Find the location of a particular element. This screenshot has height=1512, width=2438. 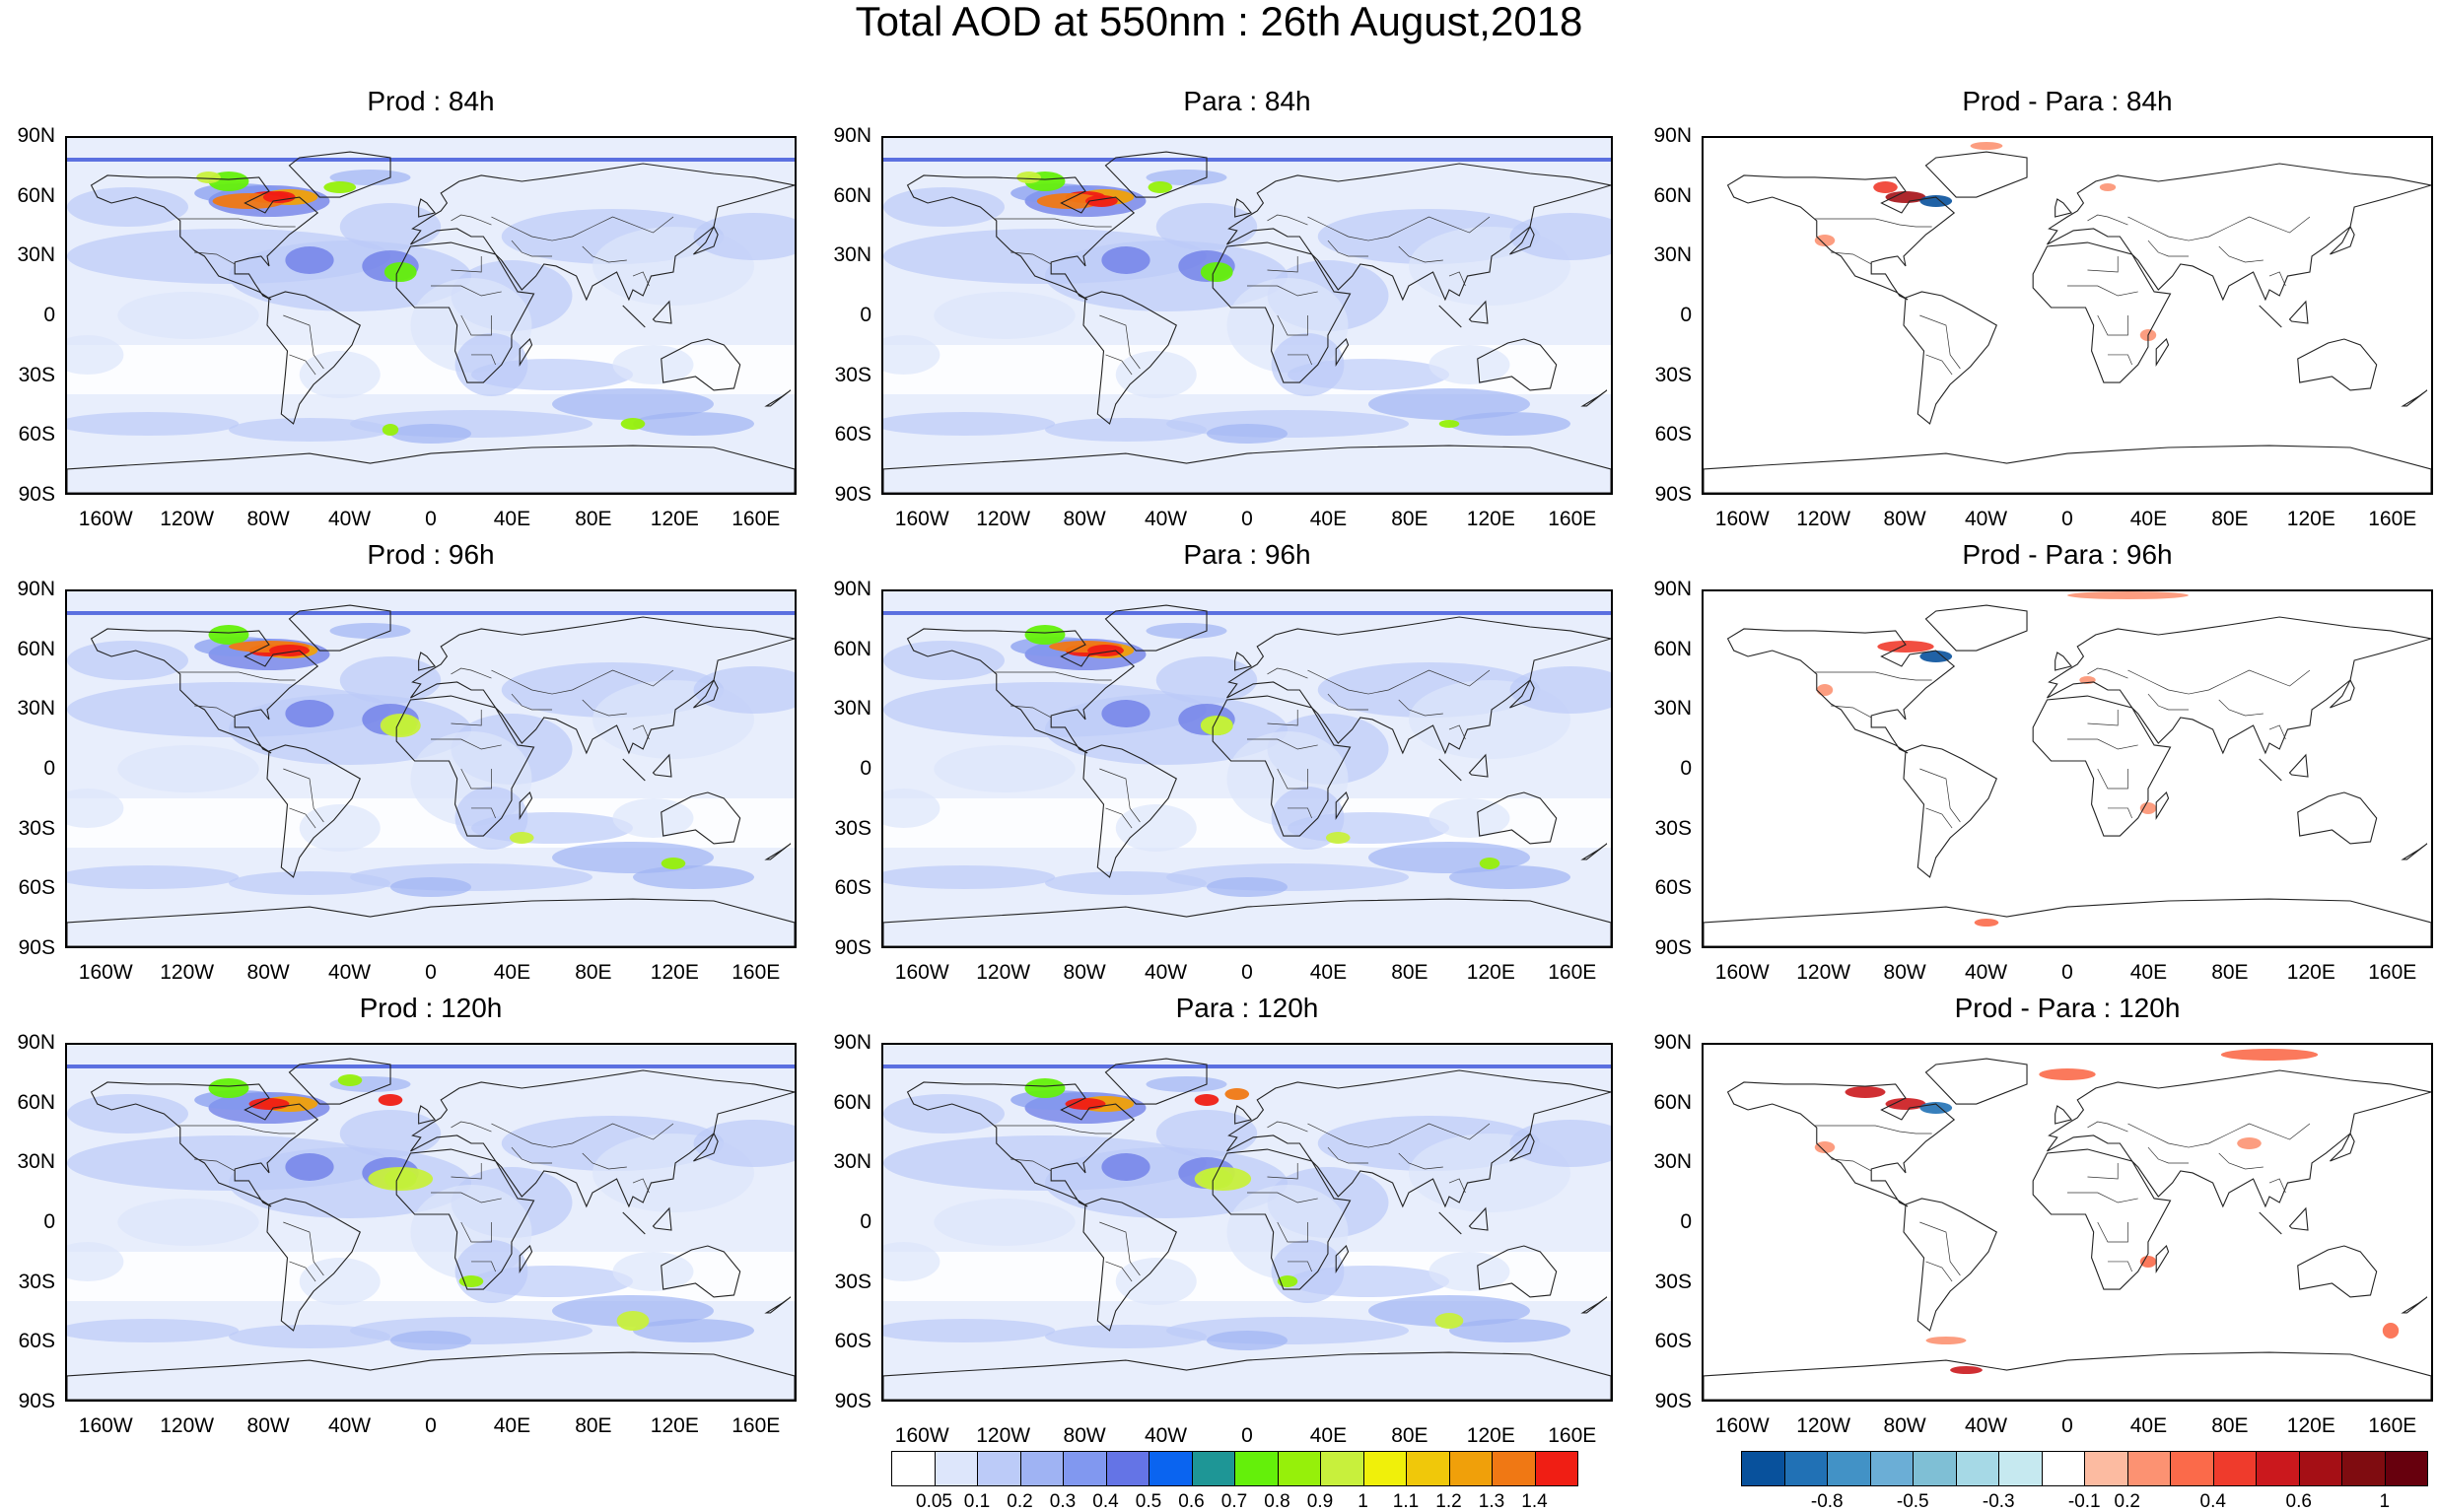

colorbar-label: 0.3 is located at coordinates (1063, 1502).